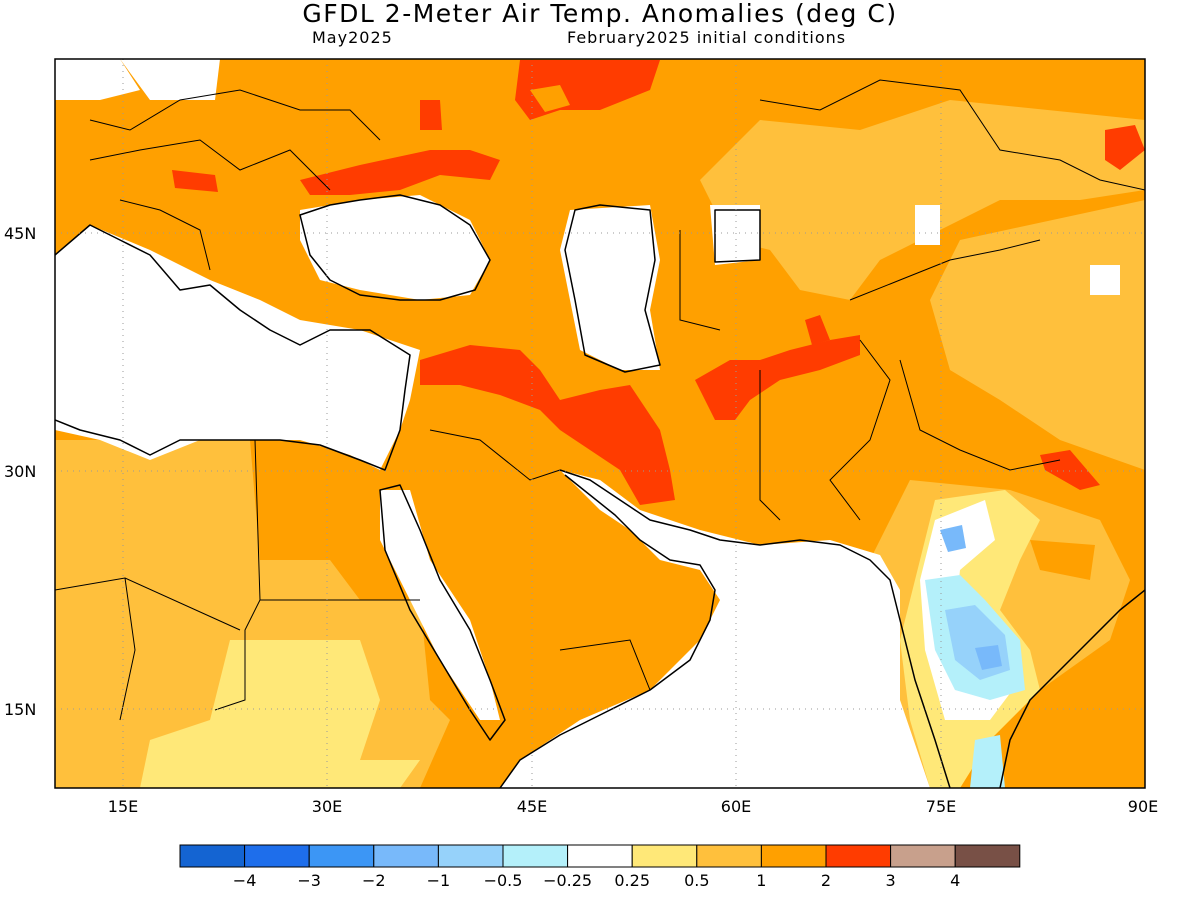 The height and width of the screenshot is (900, 1200). What do you see at coordinates (607, 631) in the screenshot?
I see `arabia-south-coast` at bounding box center [607, 631].